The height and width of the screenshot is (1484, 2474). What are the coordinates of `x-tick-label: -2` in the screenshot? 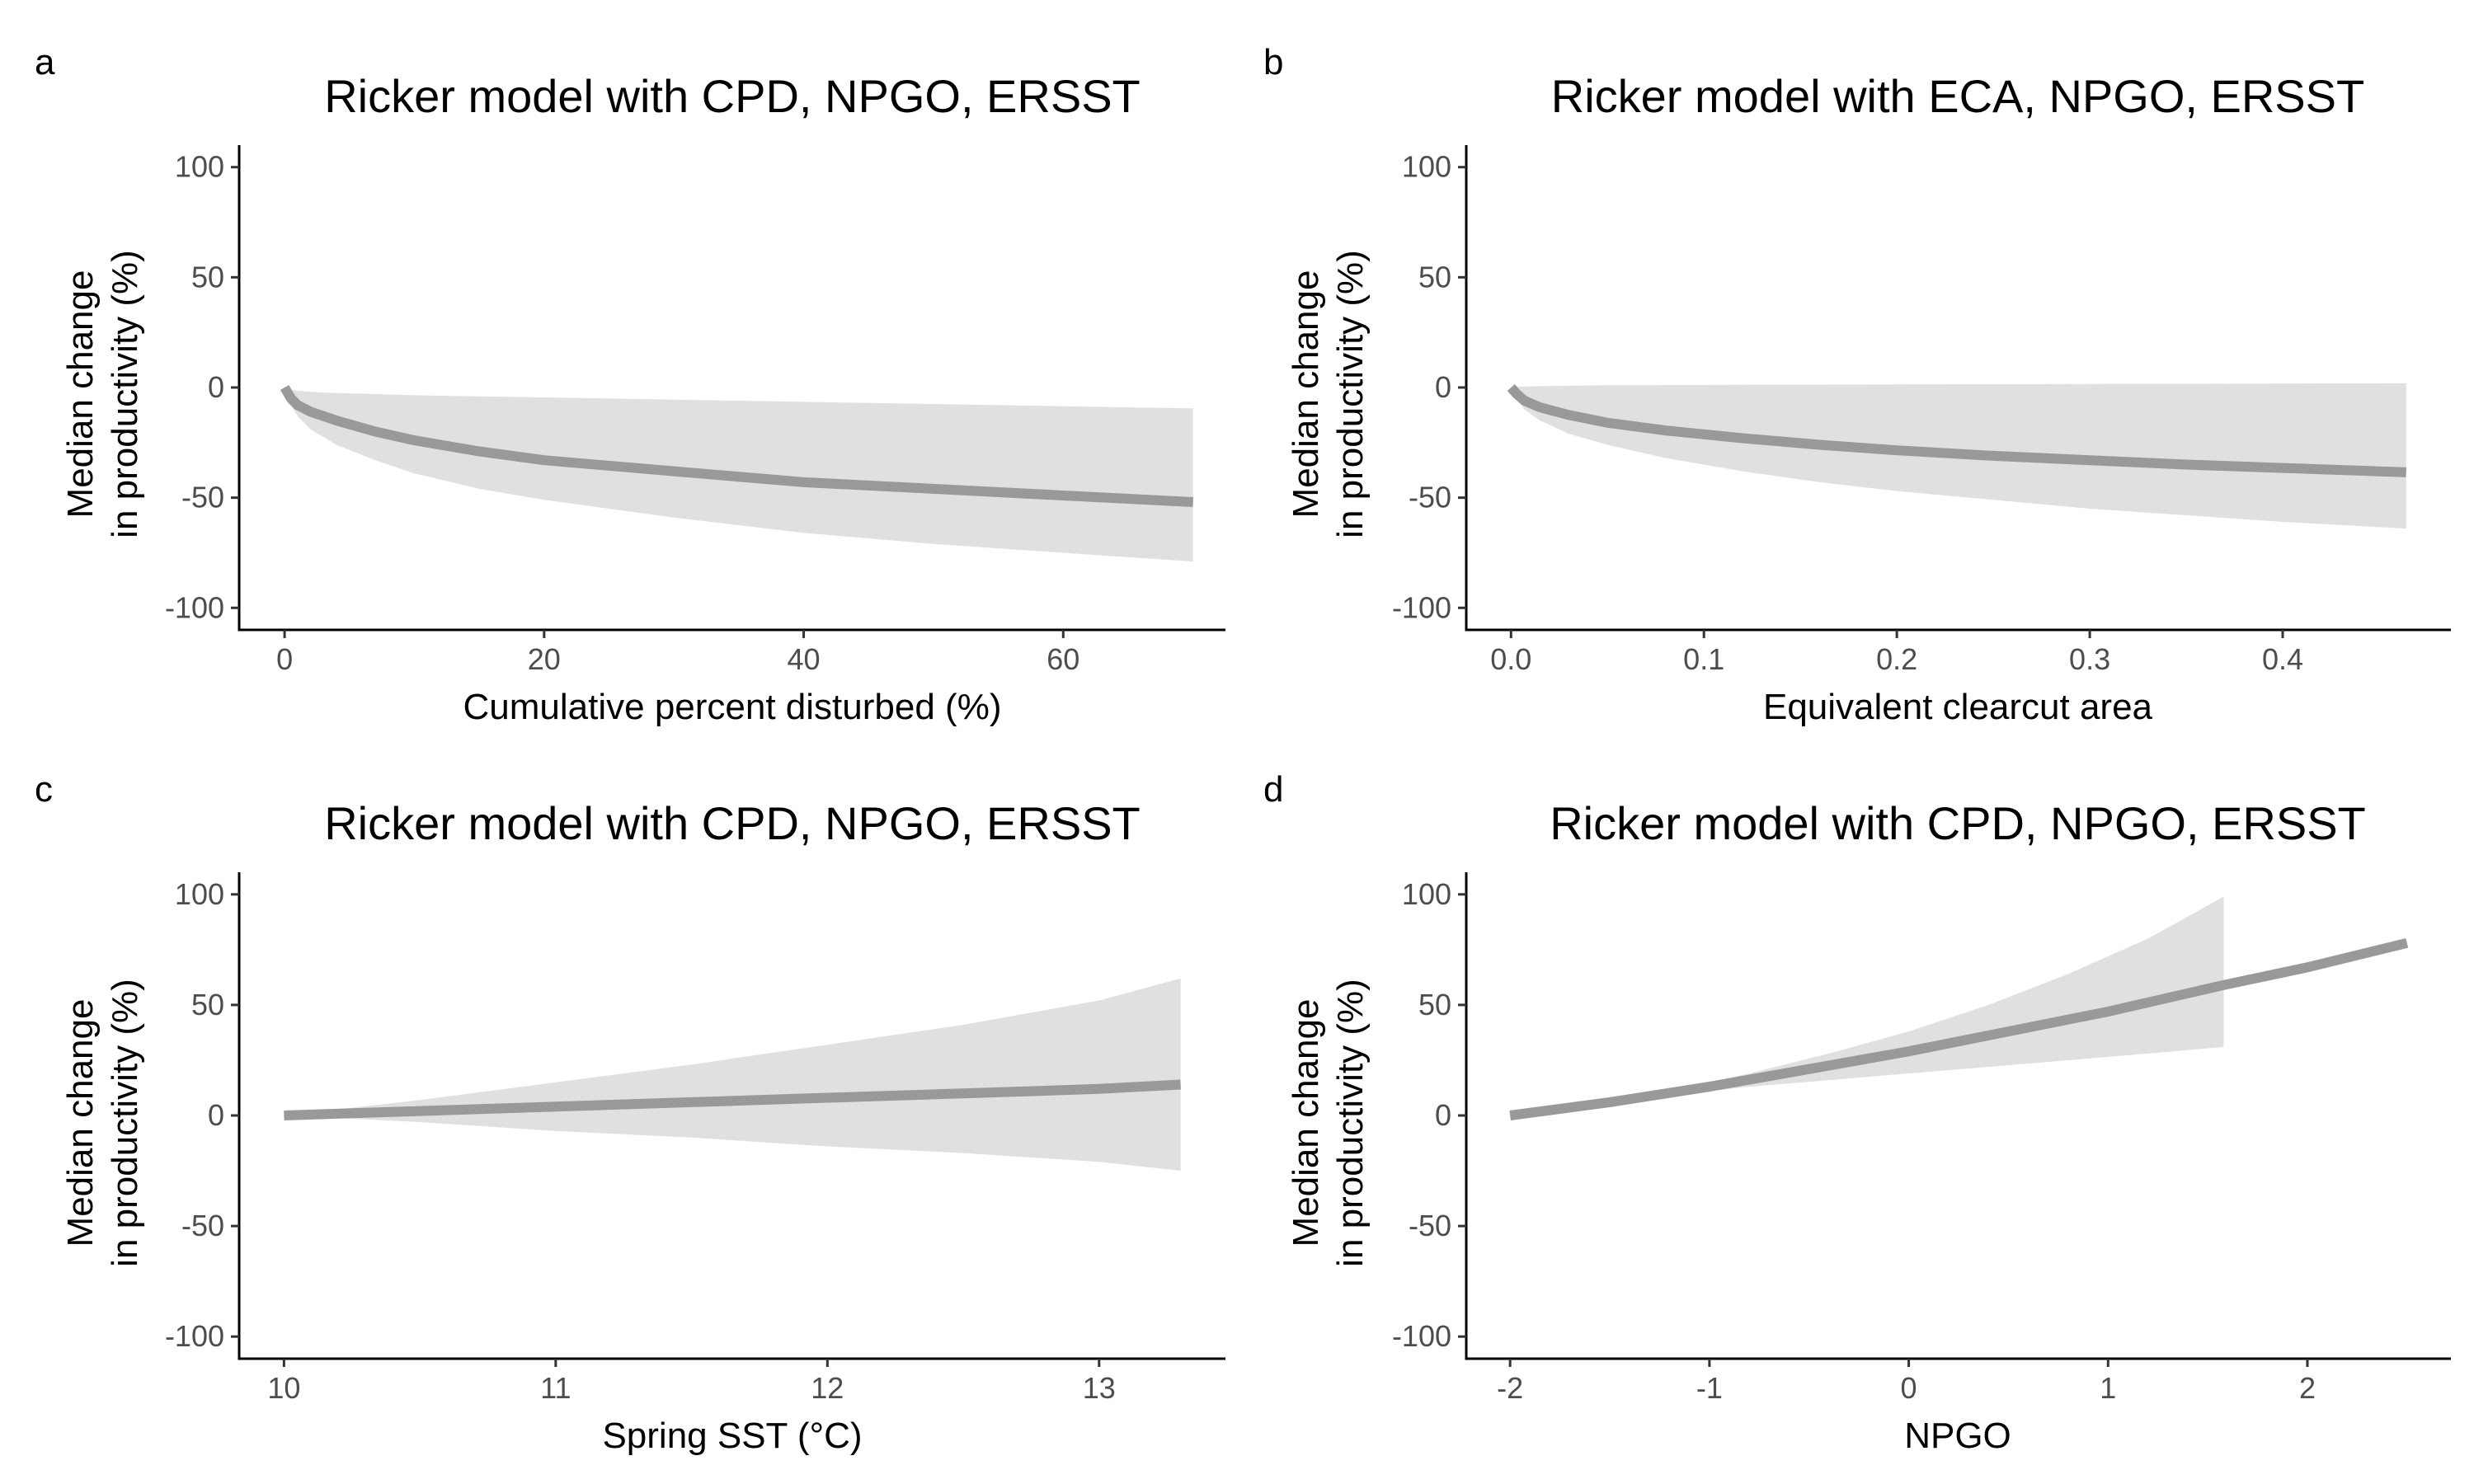 It's located at (1510, 1388).